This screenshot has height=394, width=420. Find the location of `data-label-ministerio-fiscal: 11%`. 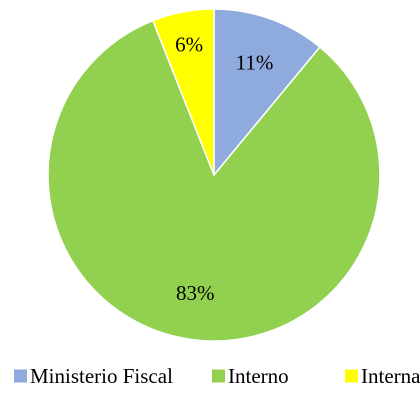

data-label-ministerio-fiscal: 11% is located at coordinates (255, 63).